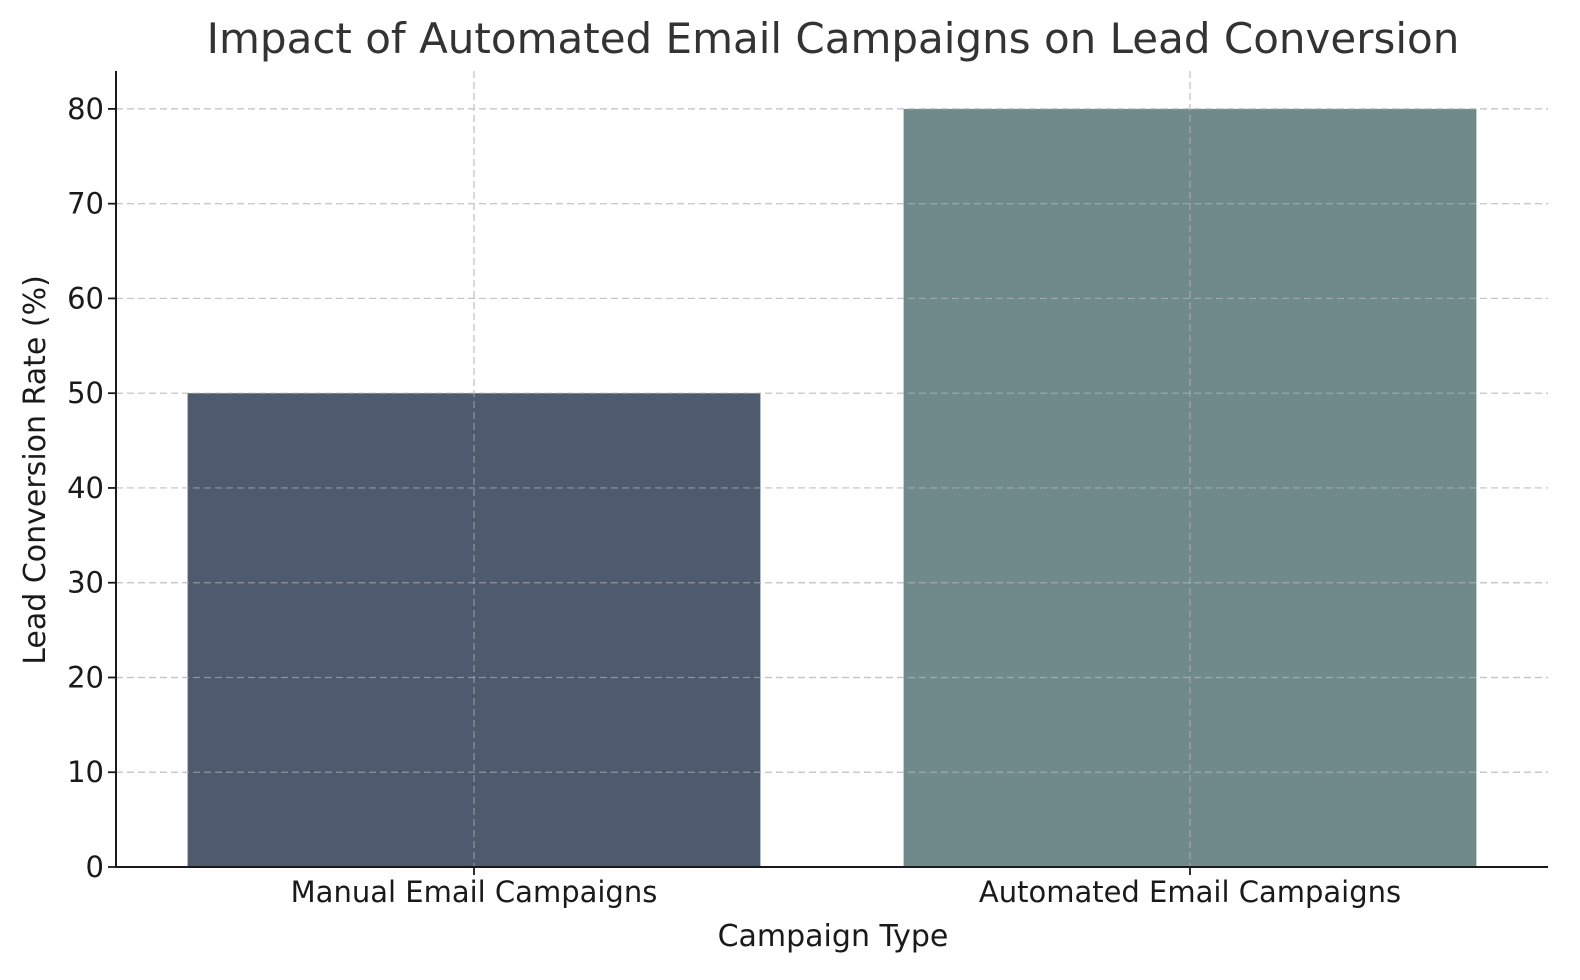 This screenshot has height=980, width=1580. Describe the element at coordinates (85, 583) in the screenshot. I see `y-tick-label: 30` at that location.